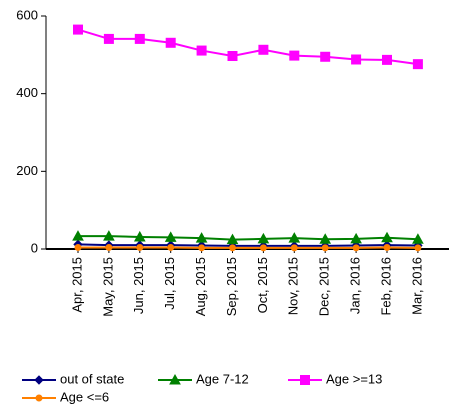 The image size is (449, 413). What do you see at coordinates (200, 286) in the screenshot?
I see `x-tick-label: Aug, 2015` at bounding box center [200, 286].